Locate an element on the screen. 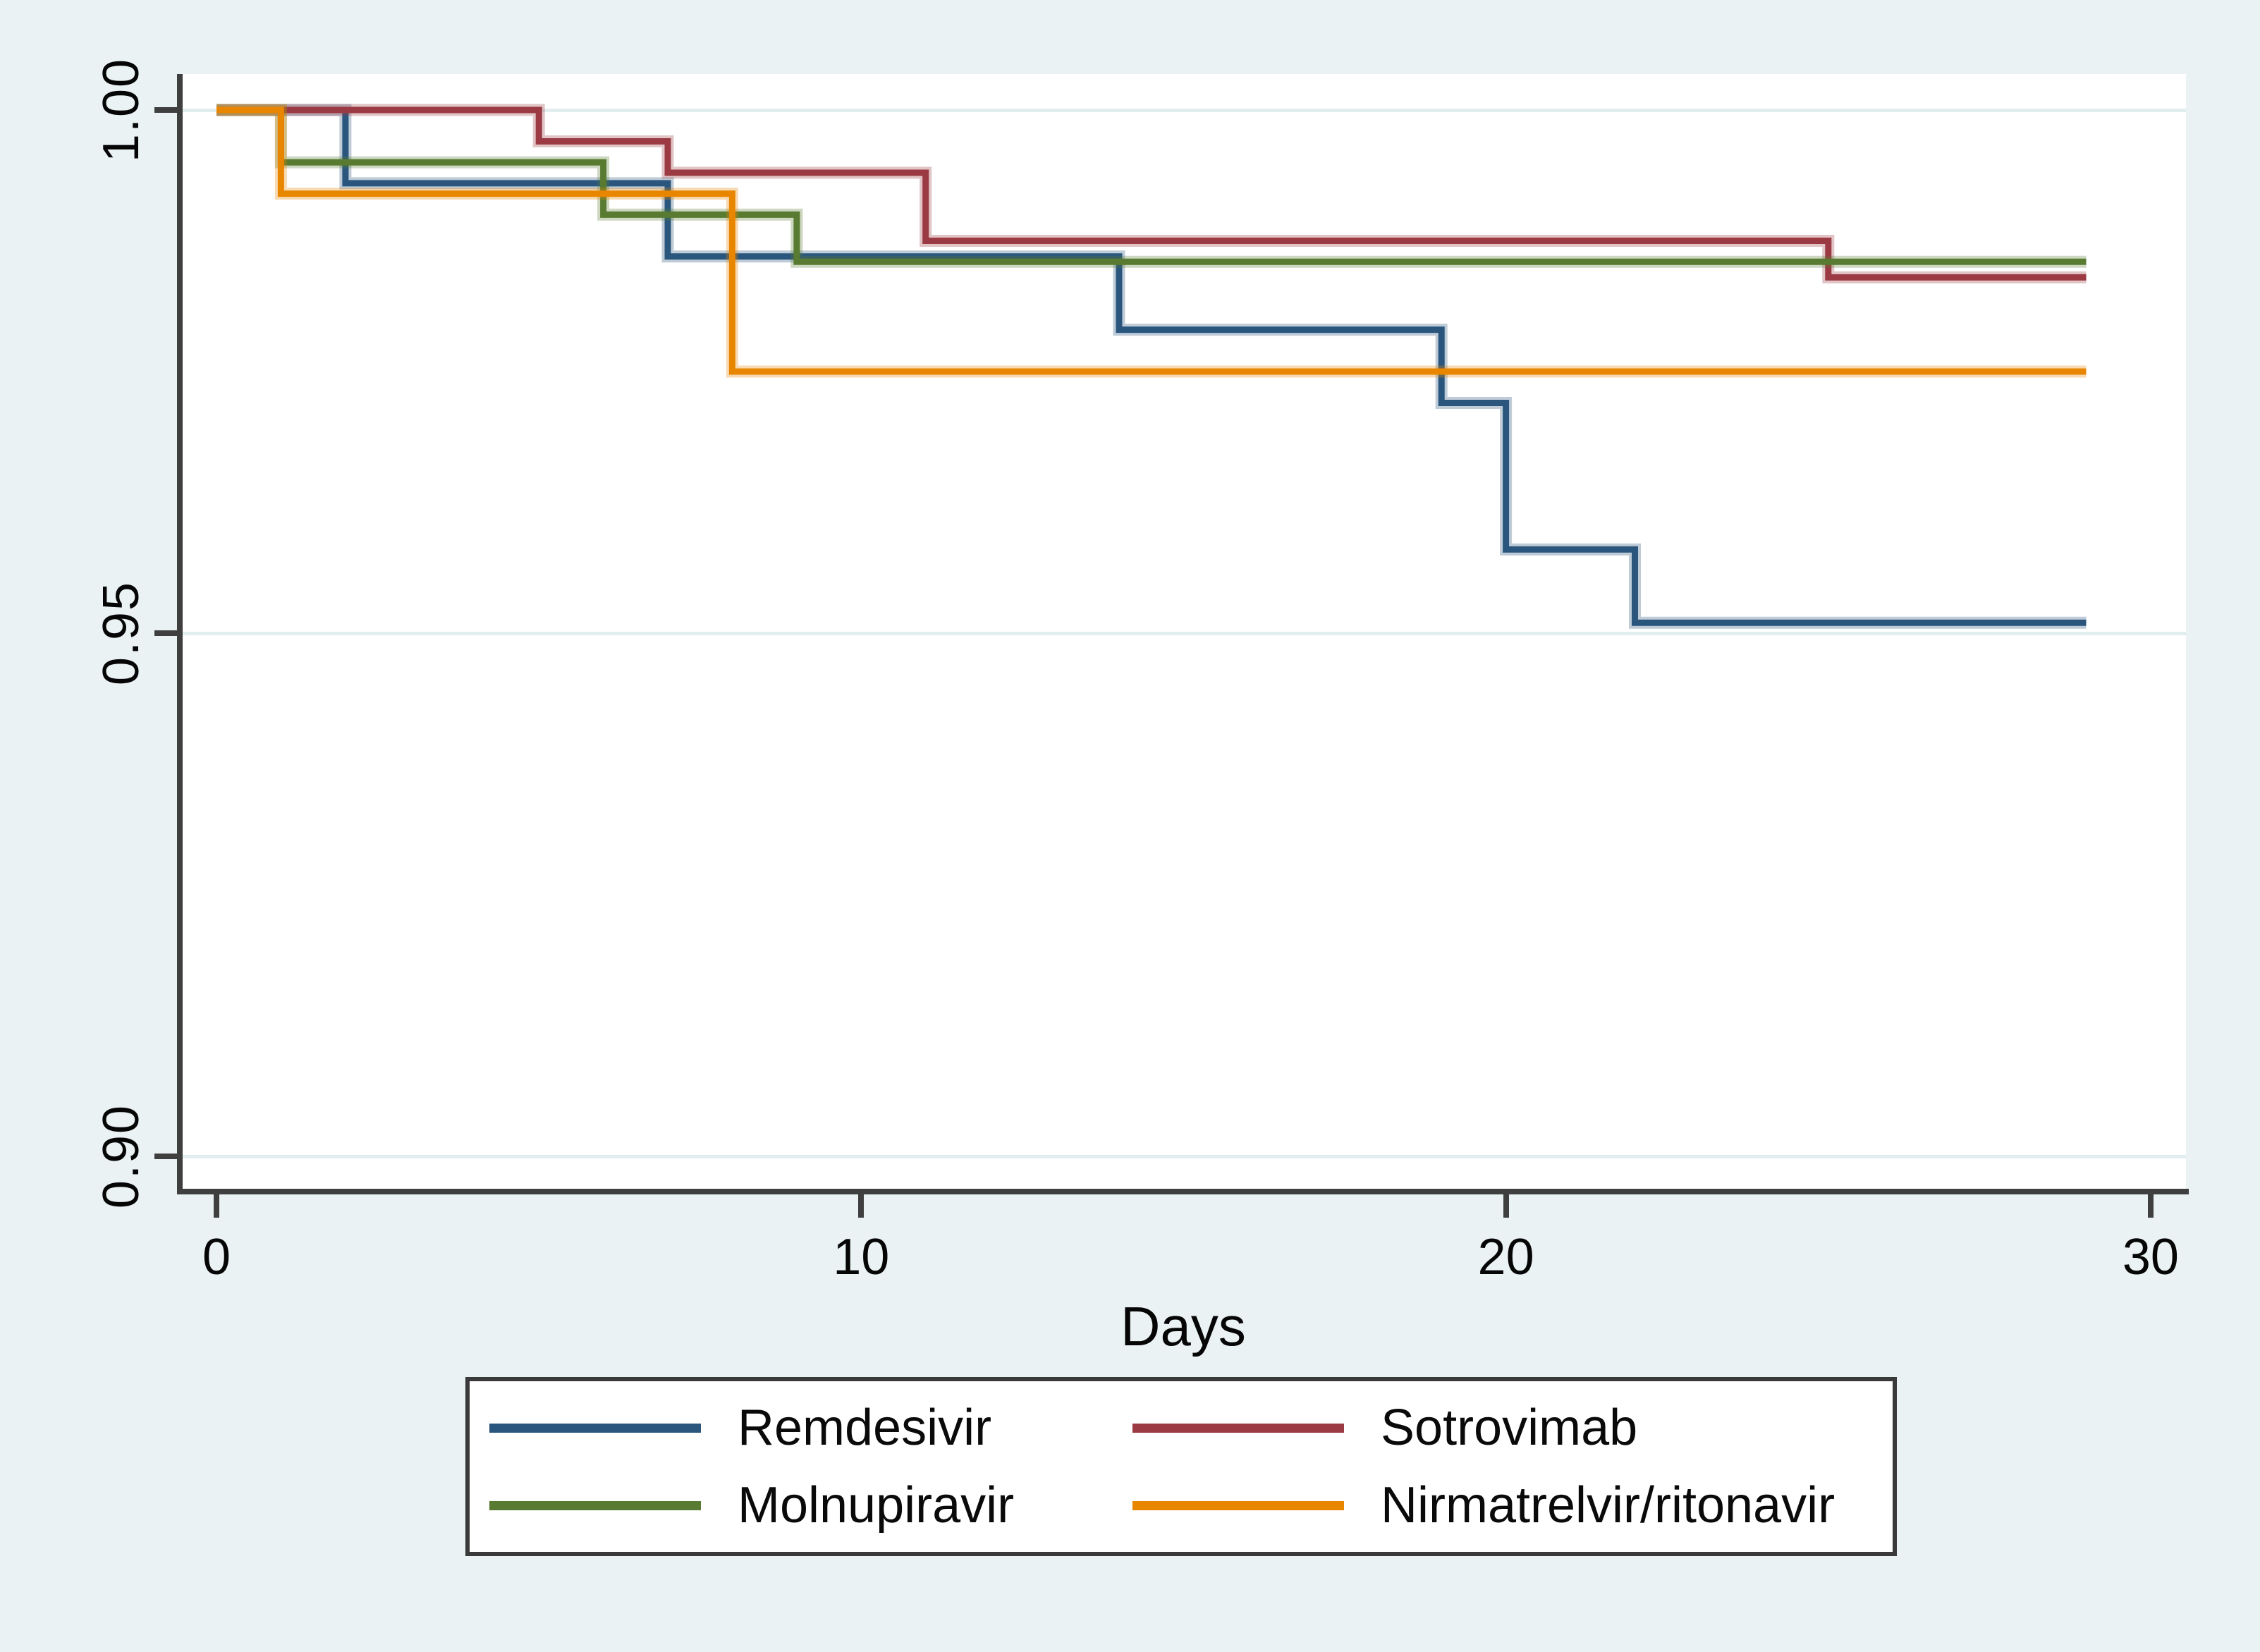 The width and height of the screenshot is (2260, 1652). legend-key-sotrovimab is located at coordinates (1238, 1428).